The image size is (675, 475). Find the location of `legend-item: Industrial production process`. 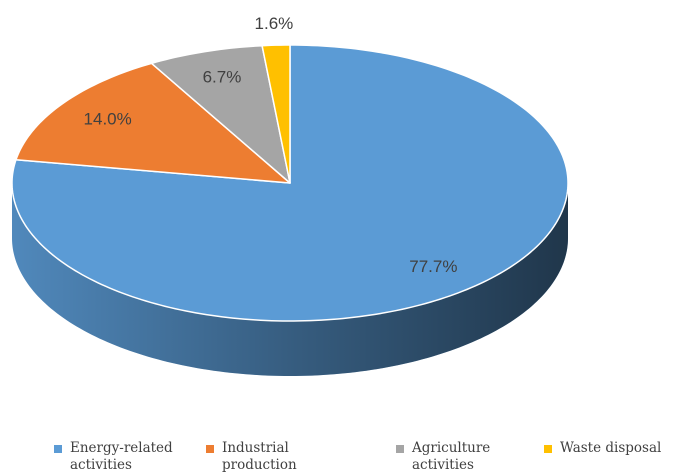

legend-item: Industrial production process is located at coordinates (297, 457).